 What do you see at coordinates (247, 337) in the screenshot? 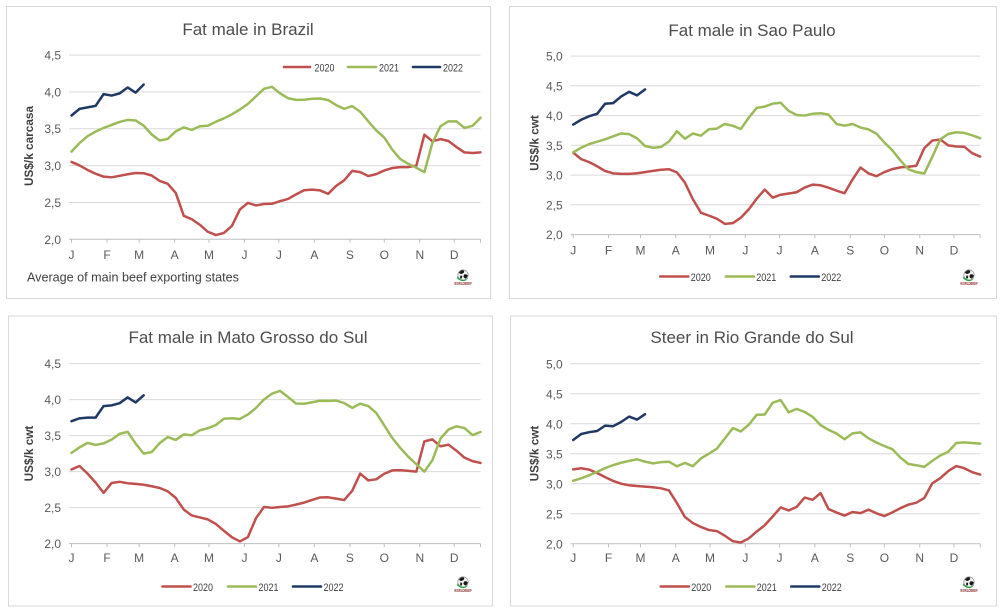
I see `svg-text: Fat male in Mato Grosso do Sul` at bounding box center [247, 337].